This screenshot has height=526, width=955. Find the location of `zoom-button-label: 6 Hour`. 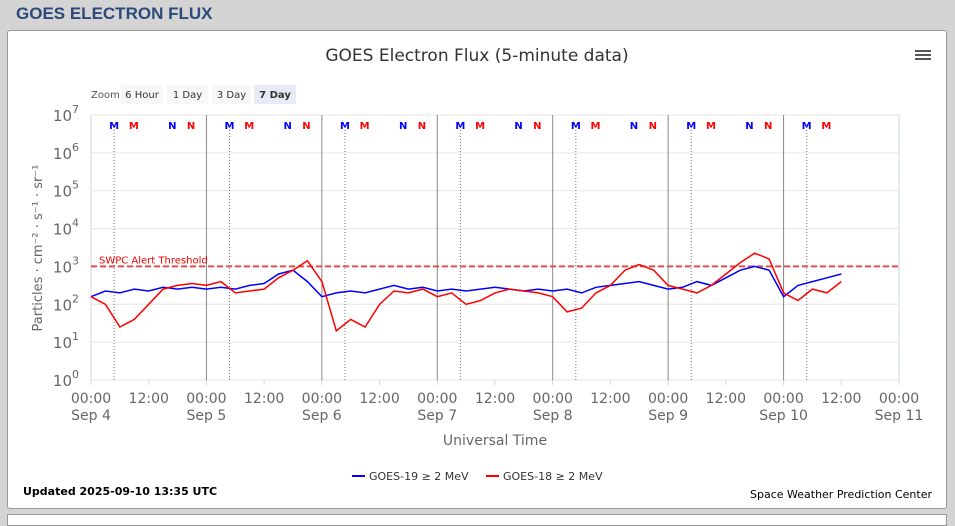

zoom-button-label: 6 Hour is located at coordinates (142, 95).